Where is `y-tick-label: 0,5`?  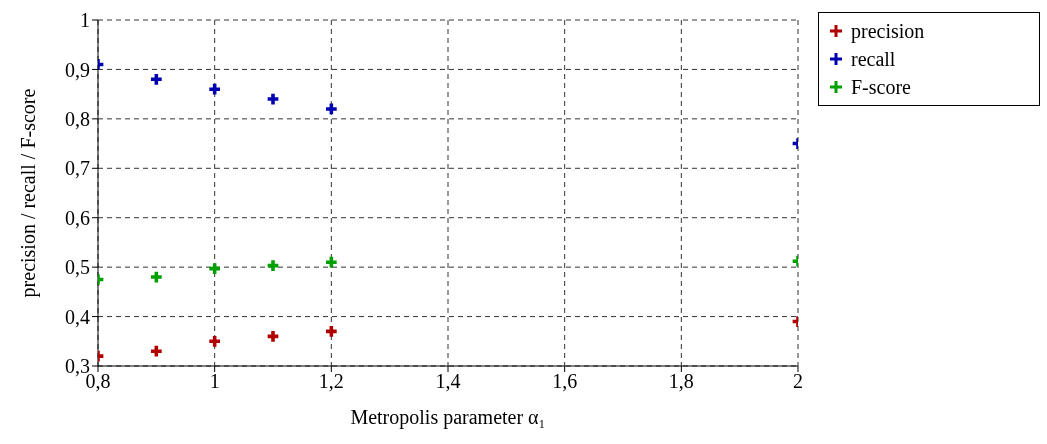 y-tick-label: 0,5 is located at coordinates (77, 267).